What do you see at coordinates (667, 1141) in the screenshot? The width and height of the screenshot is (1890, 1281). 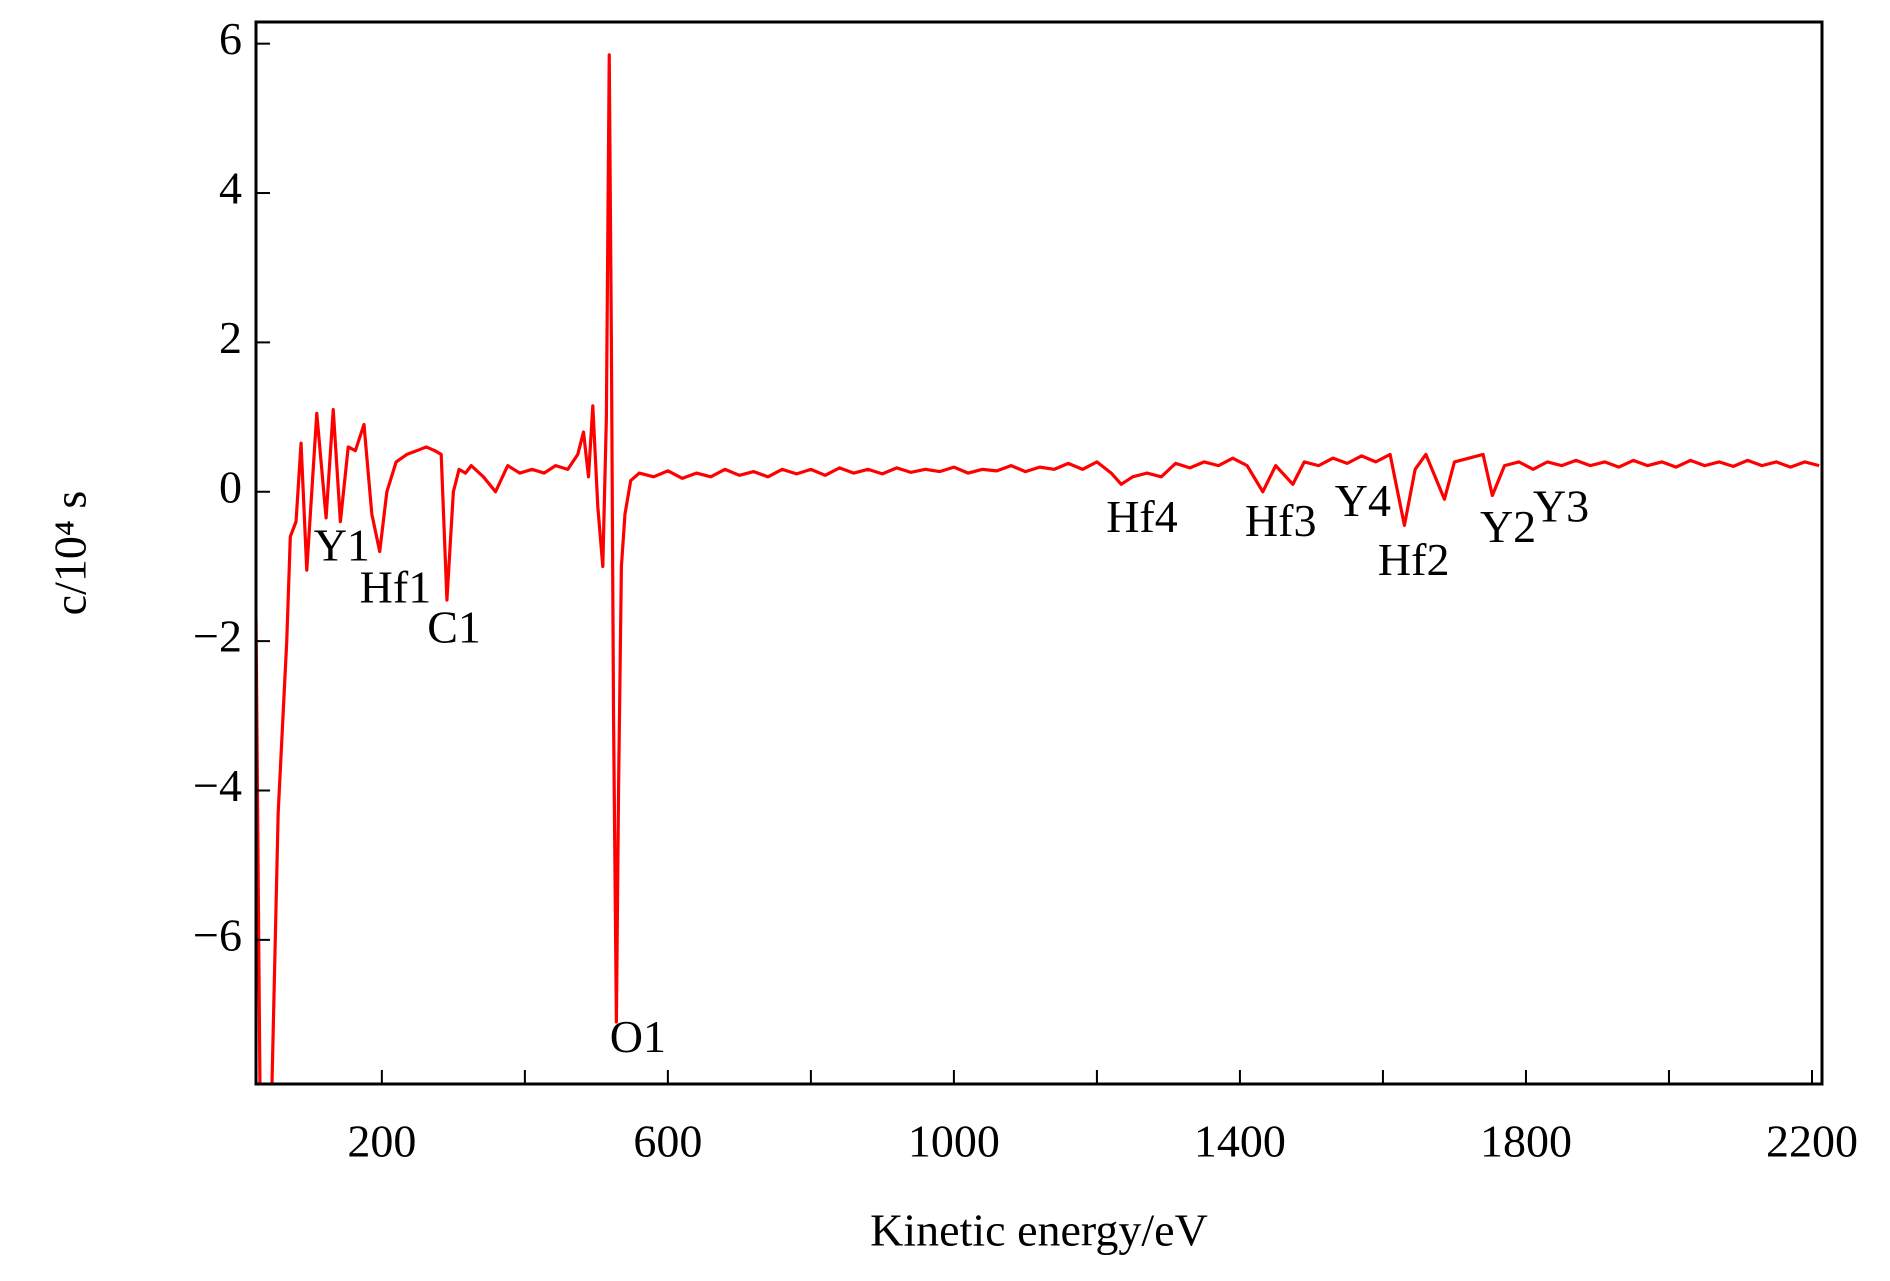 I see `x-tick-label: 600` at bounding box center [667, 1141].